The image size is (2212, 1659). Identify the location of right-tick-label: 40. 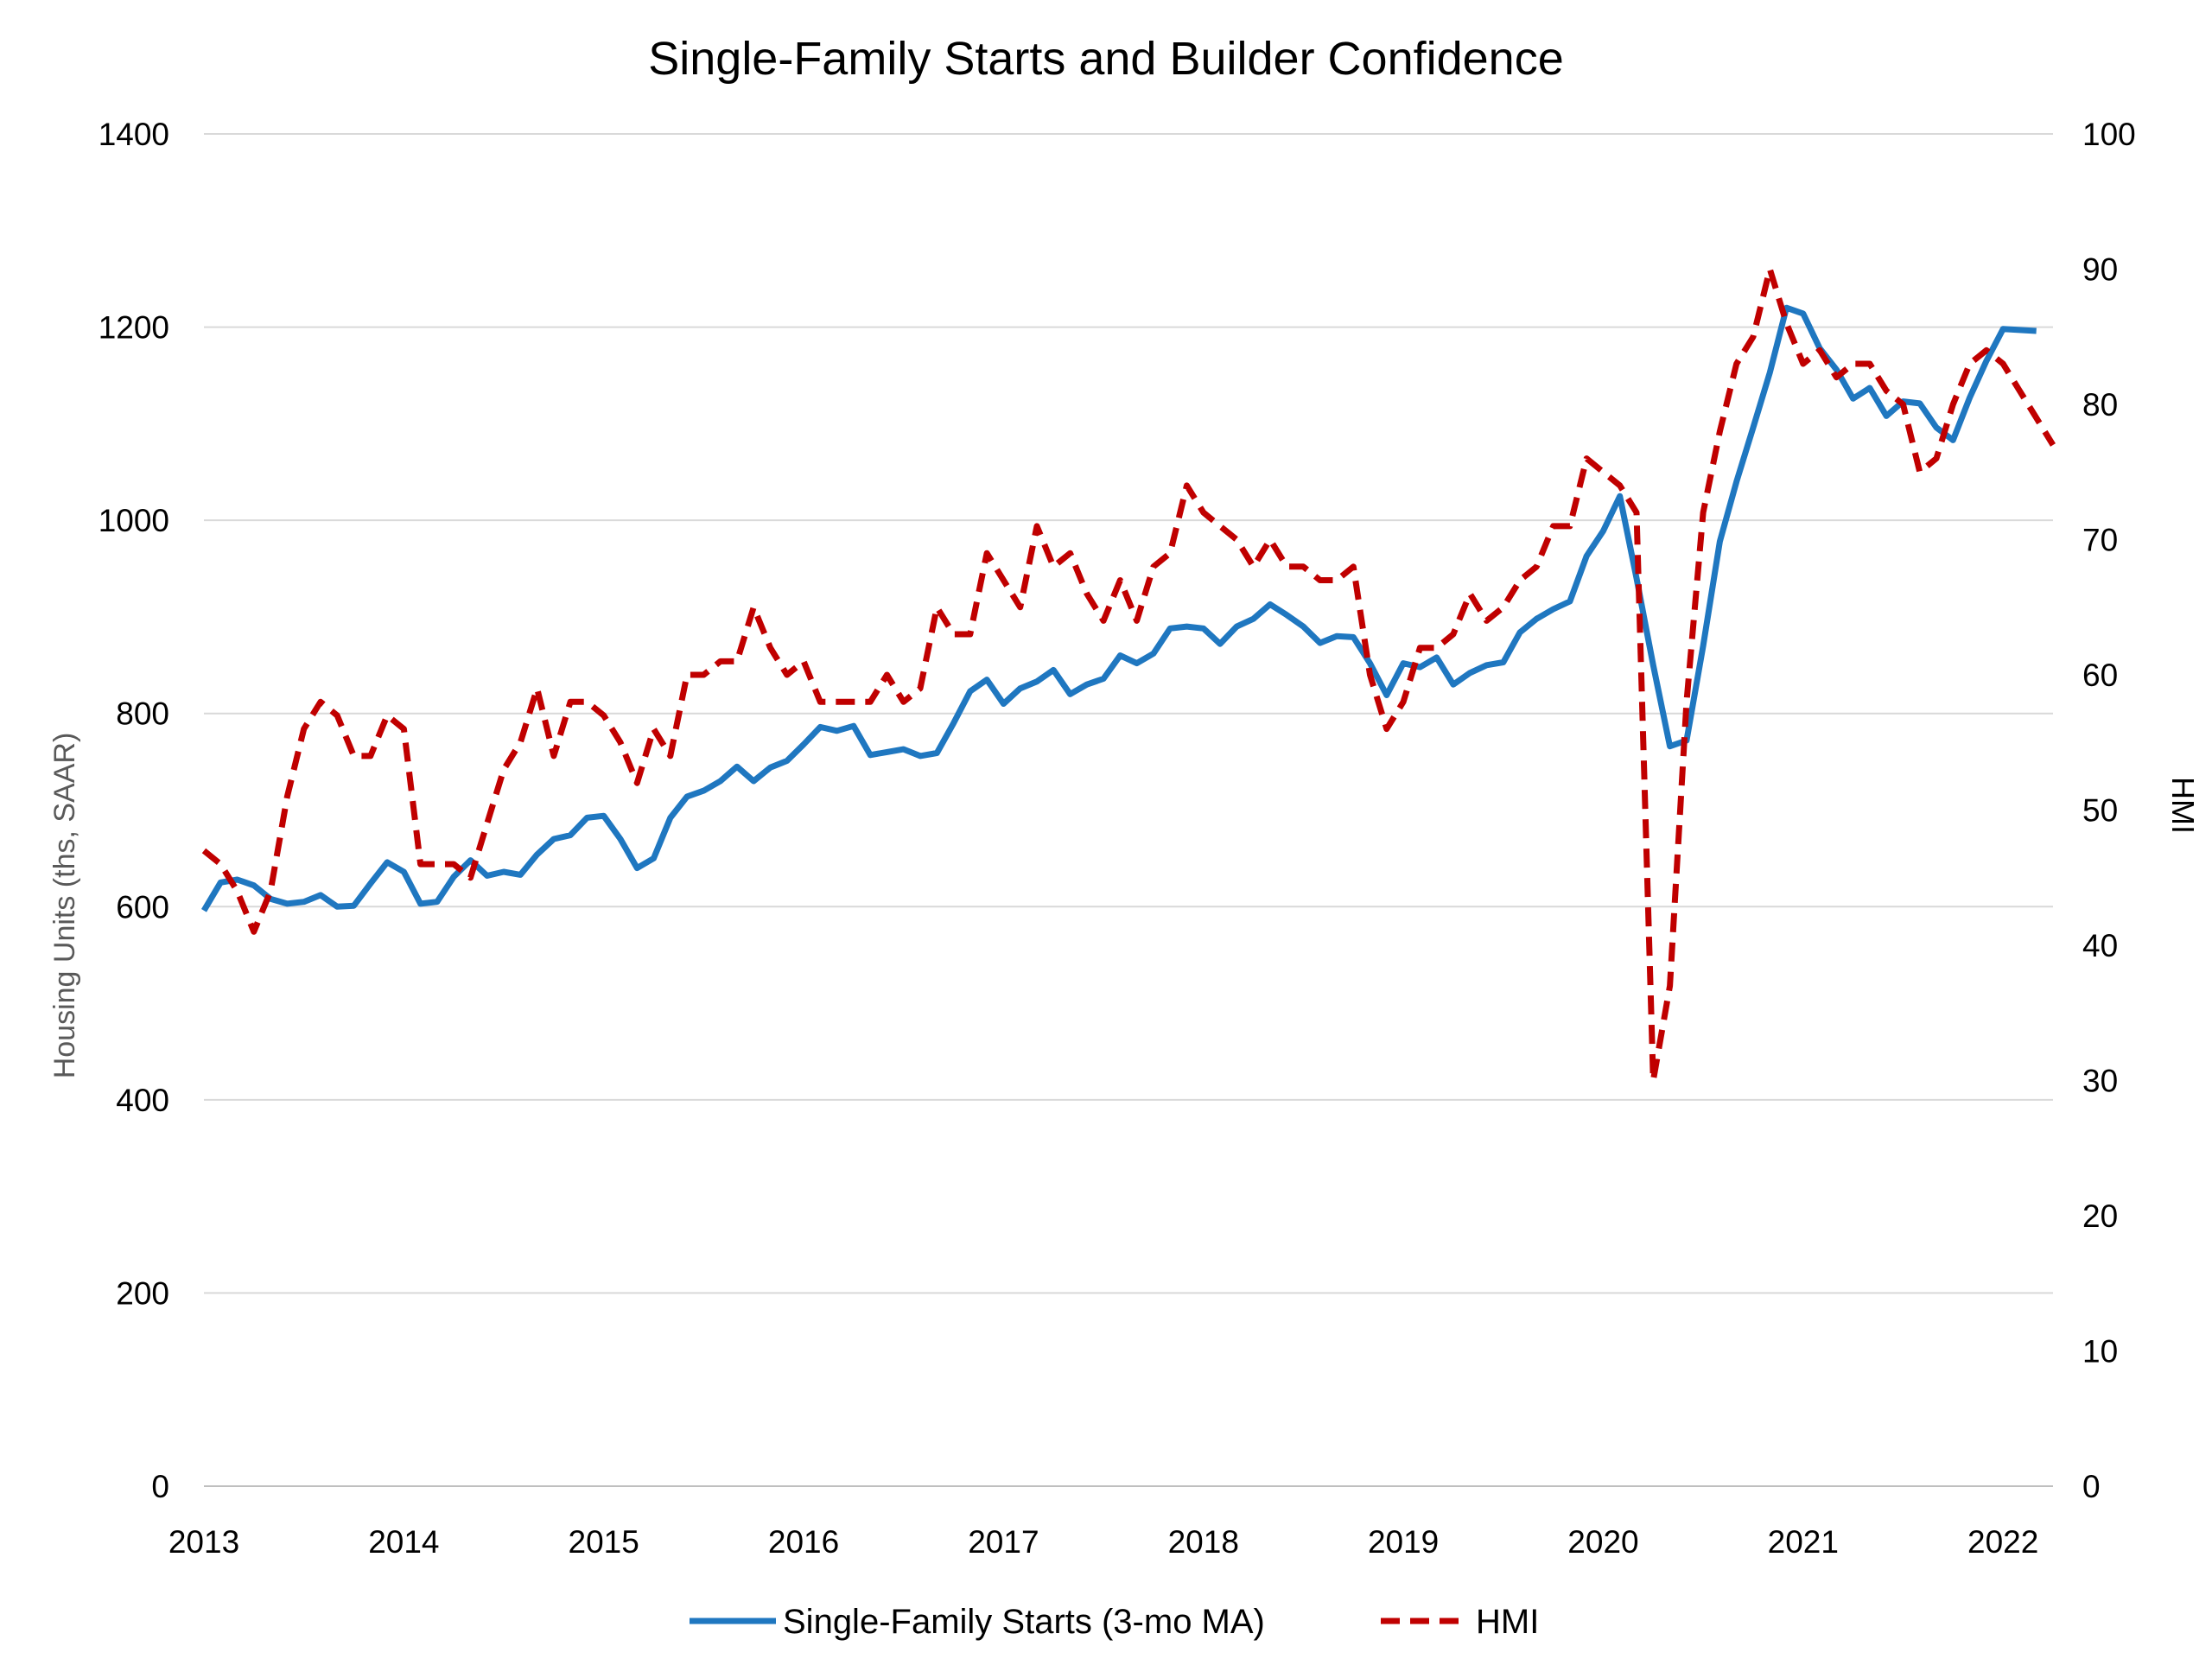
(2100, 945).